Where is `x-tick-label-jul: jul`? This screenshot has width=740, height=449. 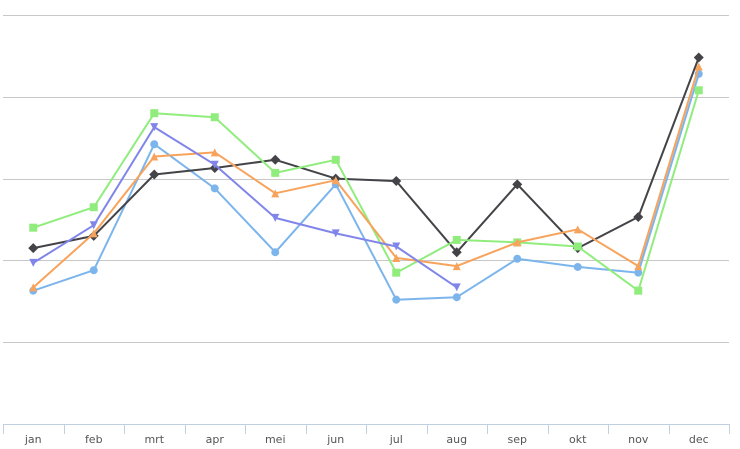 x-tick-label-jul: jul is located at coordinates (396, 439).